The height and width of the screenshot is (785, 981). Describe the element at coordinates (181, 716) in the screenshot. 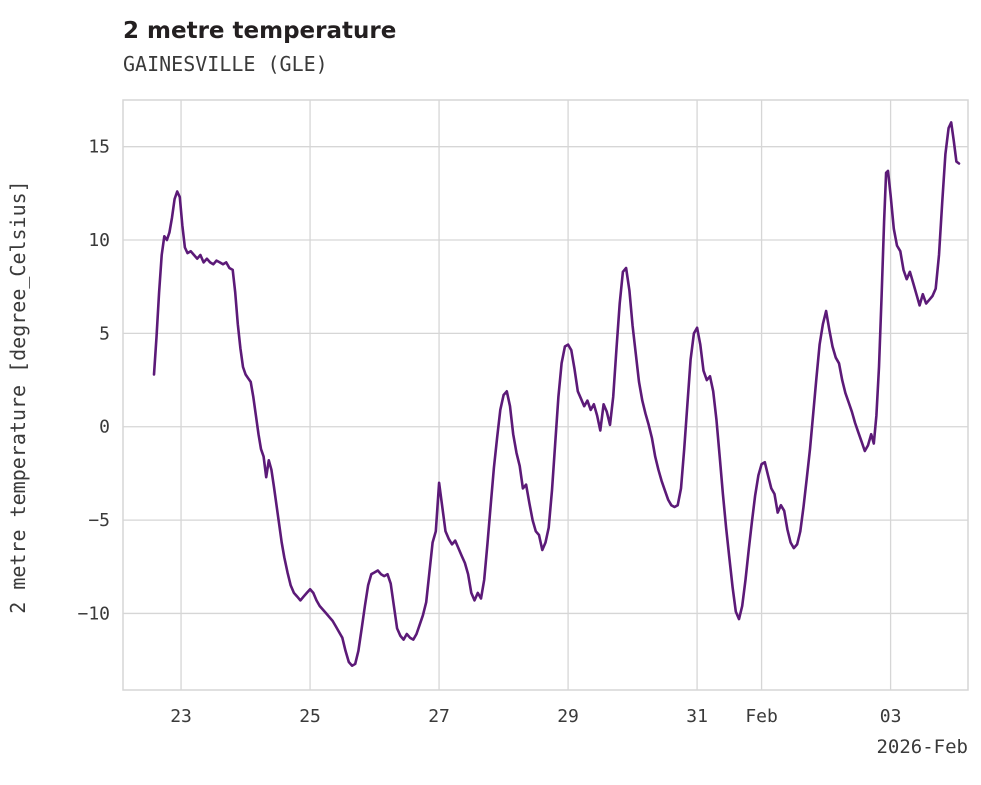

I see `x-tick-label: 23` at that location.